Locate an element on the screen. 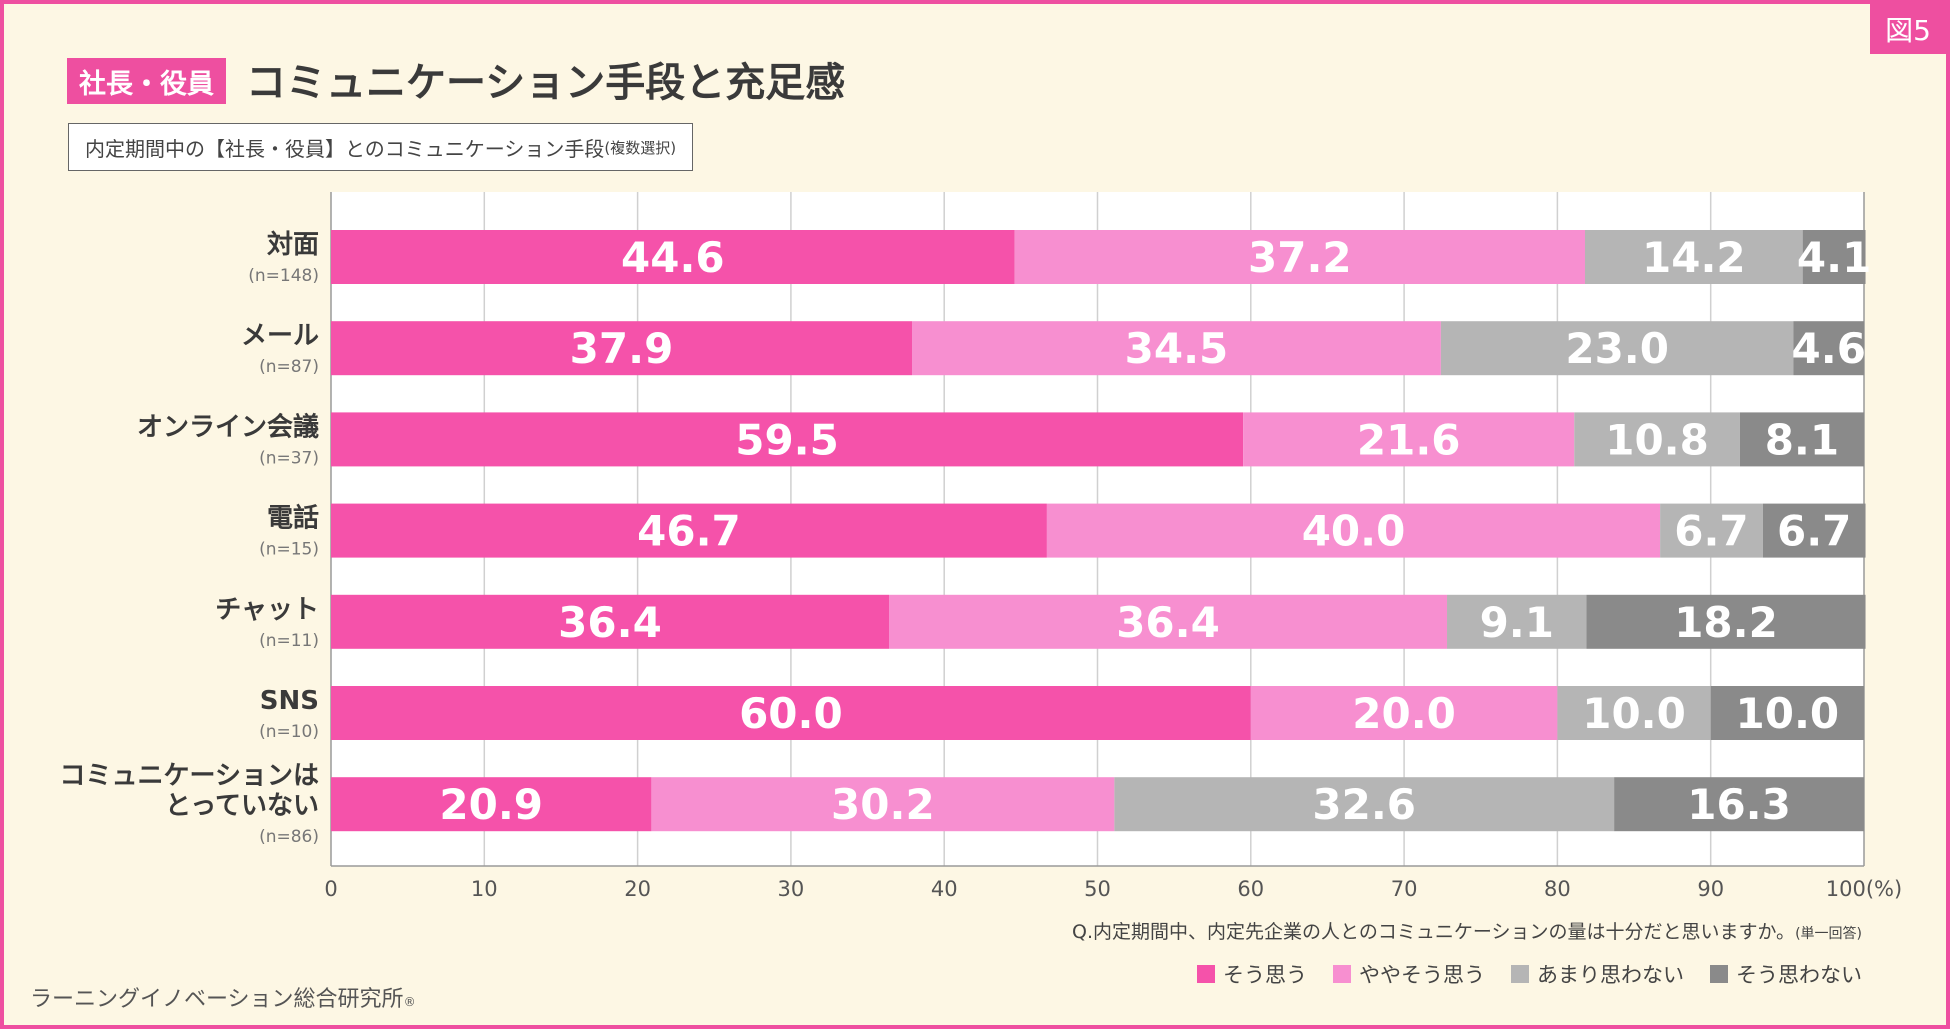 The height and width of the screenshot is (1029, 1950). legend-item: そう思わない is located at coordinates (1786, 974).